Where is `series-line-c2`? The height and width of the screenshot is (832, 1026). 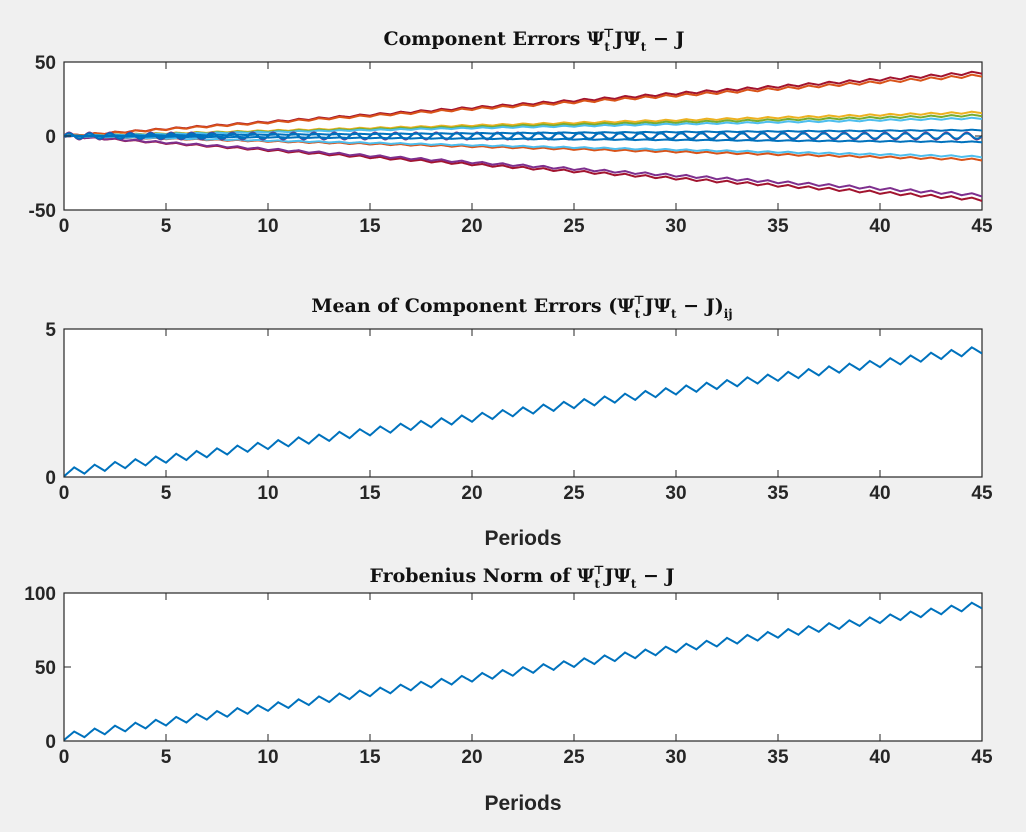 series-line-c2 is located at coordinates (523, 105).